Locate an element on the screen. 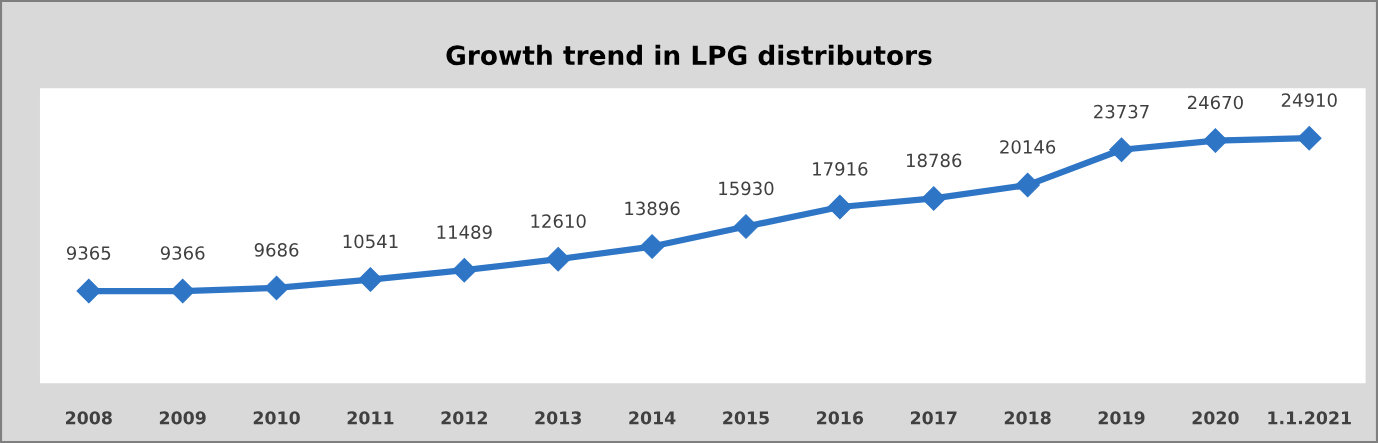 The width and height of the screenshot is (1378, 443). x-tick-label: 2008 is located at coordinates (89, 418).